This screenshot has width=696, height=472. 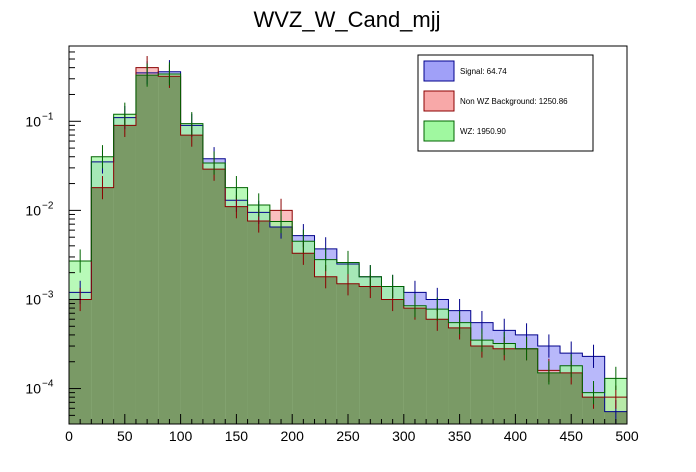 I want to click on legend-label-1: Non WZ Background: 1250.86, so click(x=514, y=101).